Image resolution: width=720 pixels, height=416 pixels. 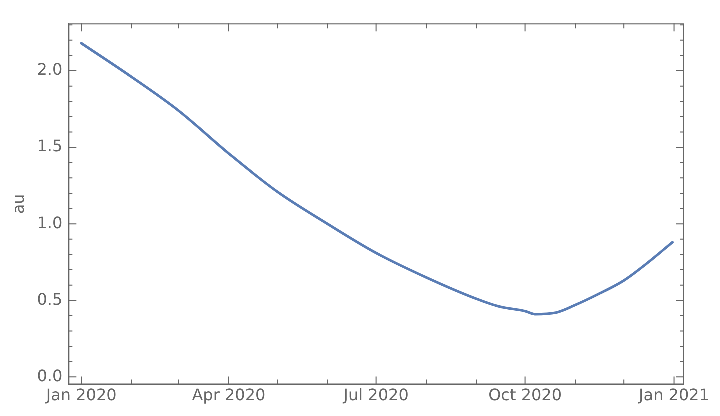 I want to click on y-tick-label: 0.5, so click(x=50, y=299).